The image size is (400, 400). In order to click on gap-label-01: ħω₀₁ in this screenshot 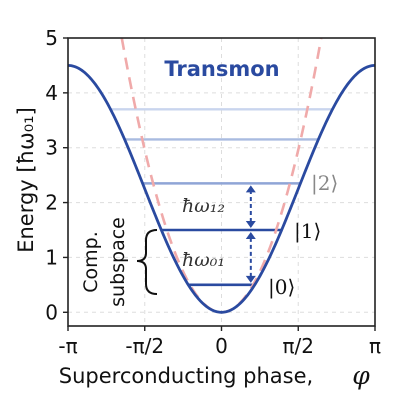, I will do `click(203, 260)`.